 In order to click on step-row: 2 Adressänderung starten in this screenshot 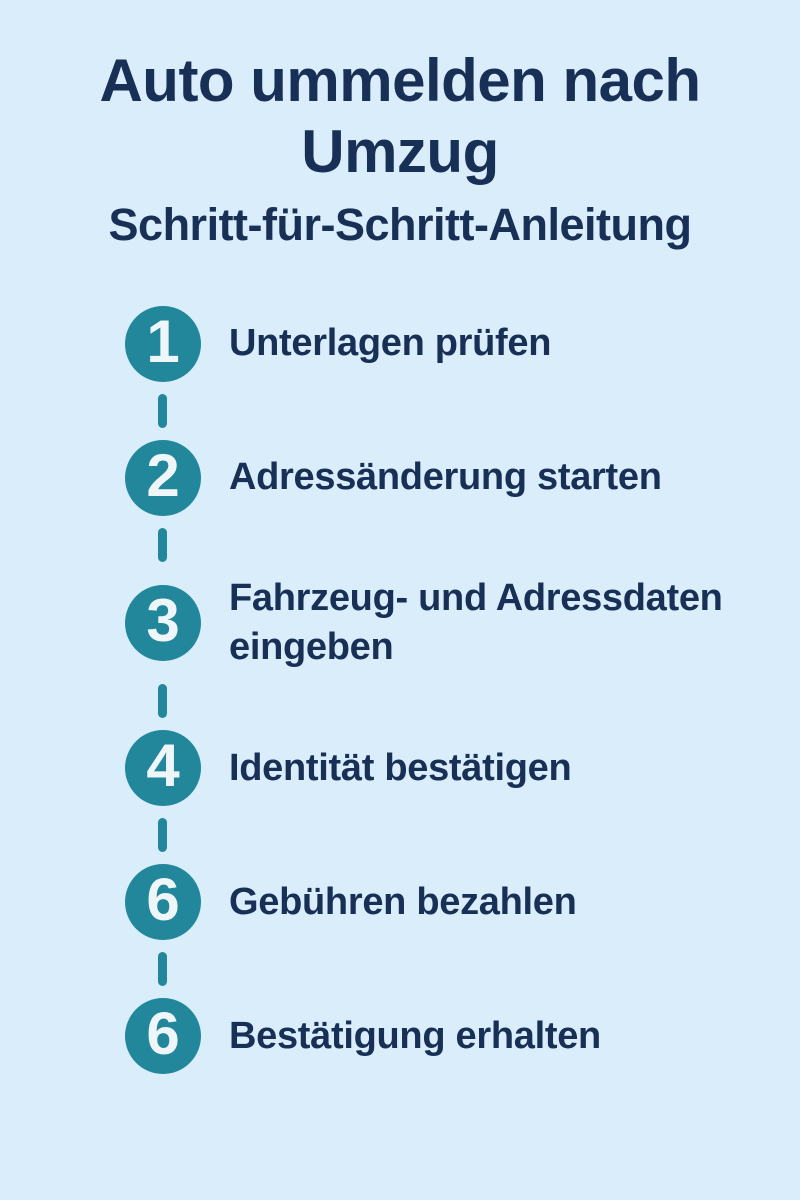, I will do `click(462, 477)`.